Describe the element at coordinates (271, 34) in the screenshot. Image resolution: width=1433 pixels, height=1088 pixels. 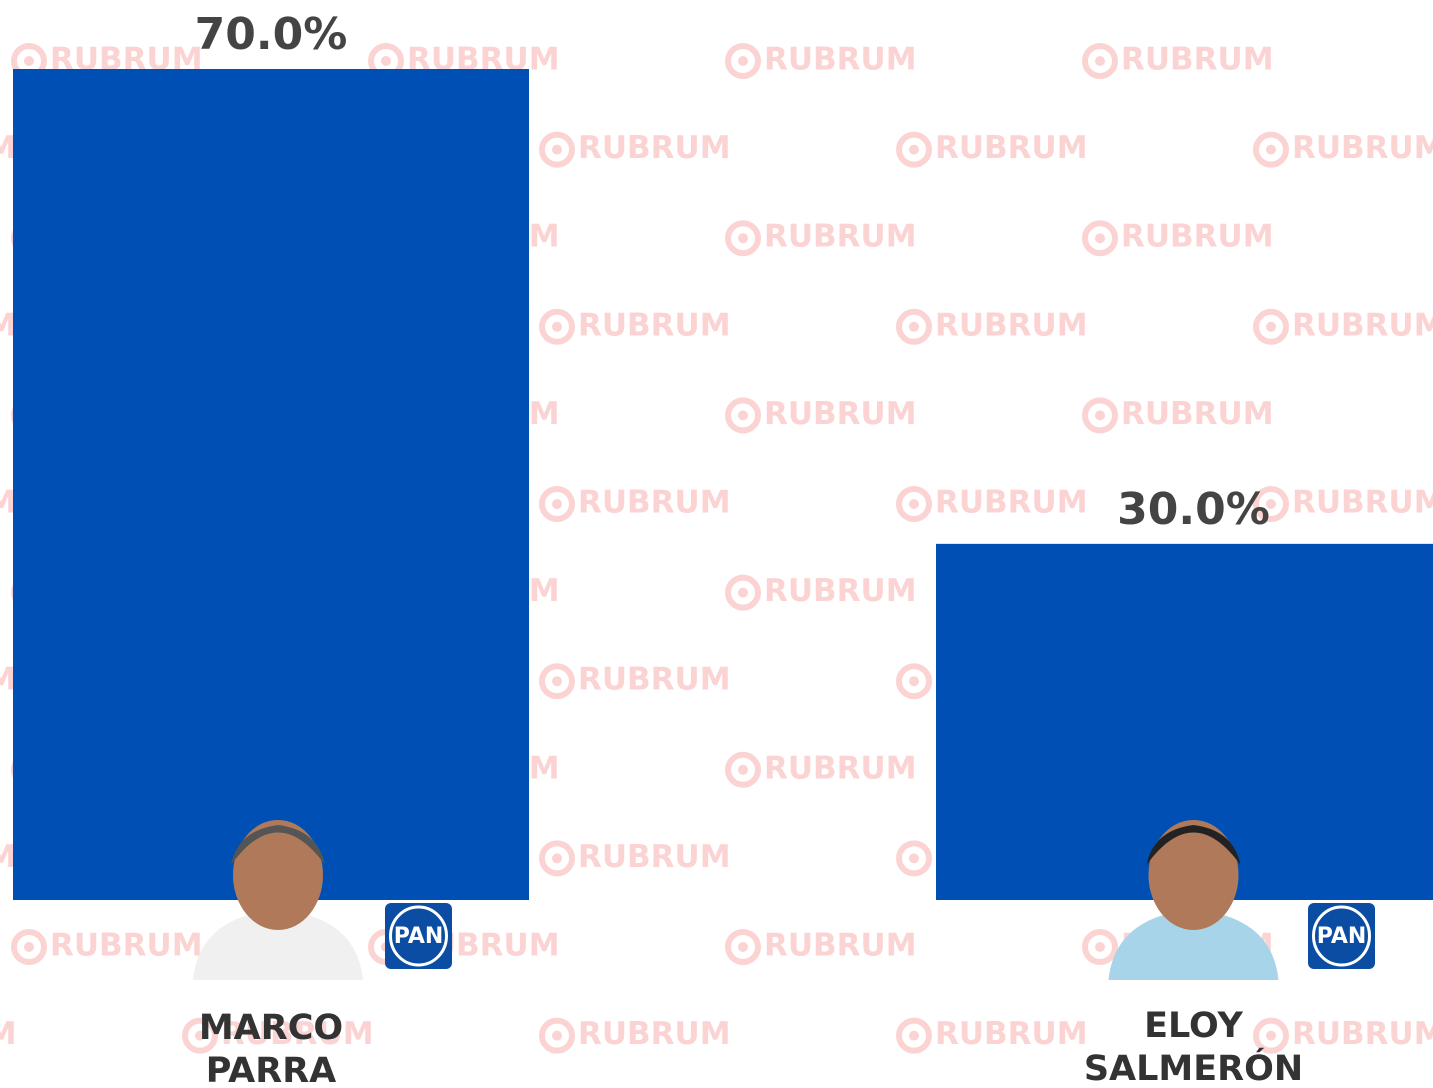
I see `value-label: 70.0%` at that location.